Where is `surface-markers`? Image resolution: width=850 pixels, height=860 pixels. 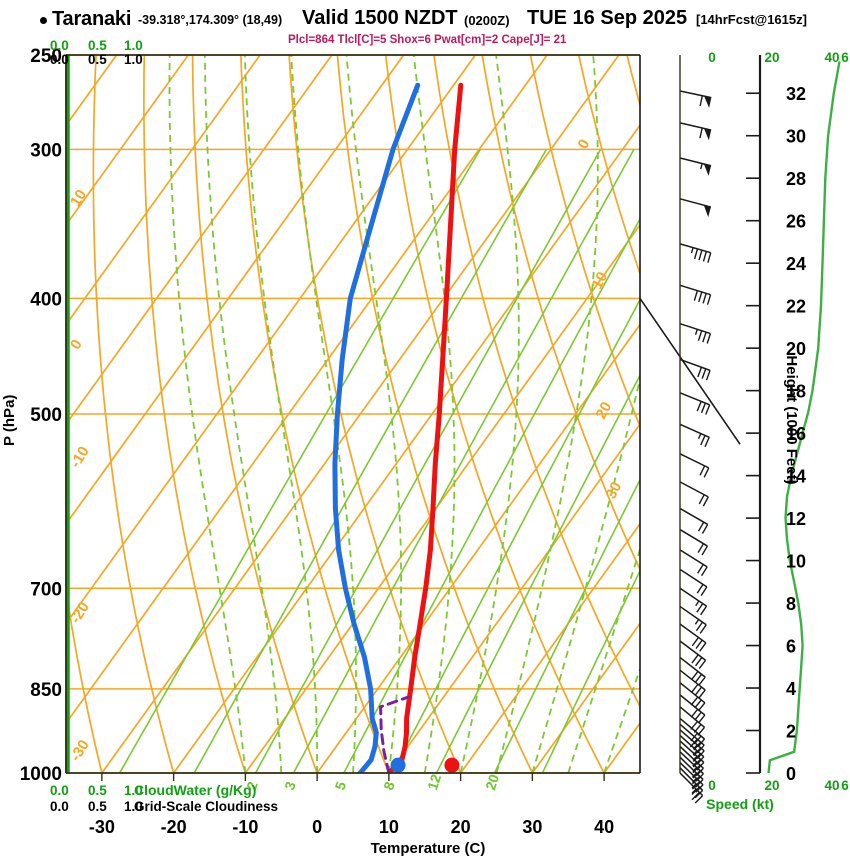
surface-markers is located at coordinates (425, 765).